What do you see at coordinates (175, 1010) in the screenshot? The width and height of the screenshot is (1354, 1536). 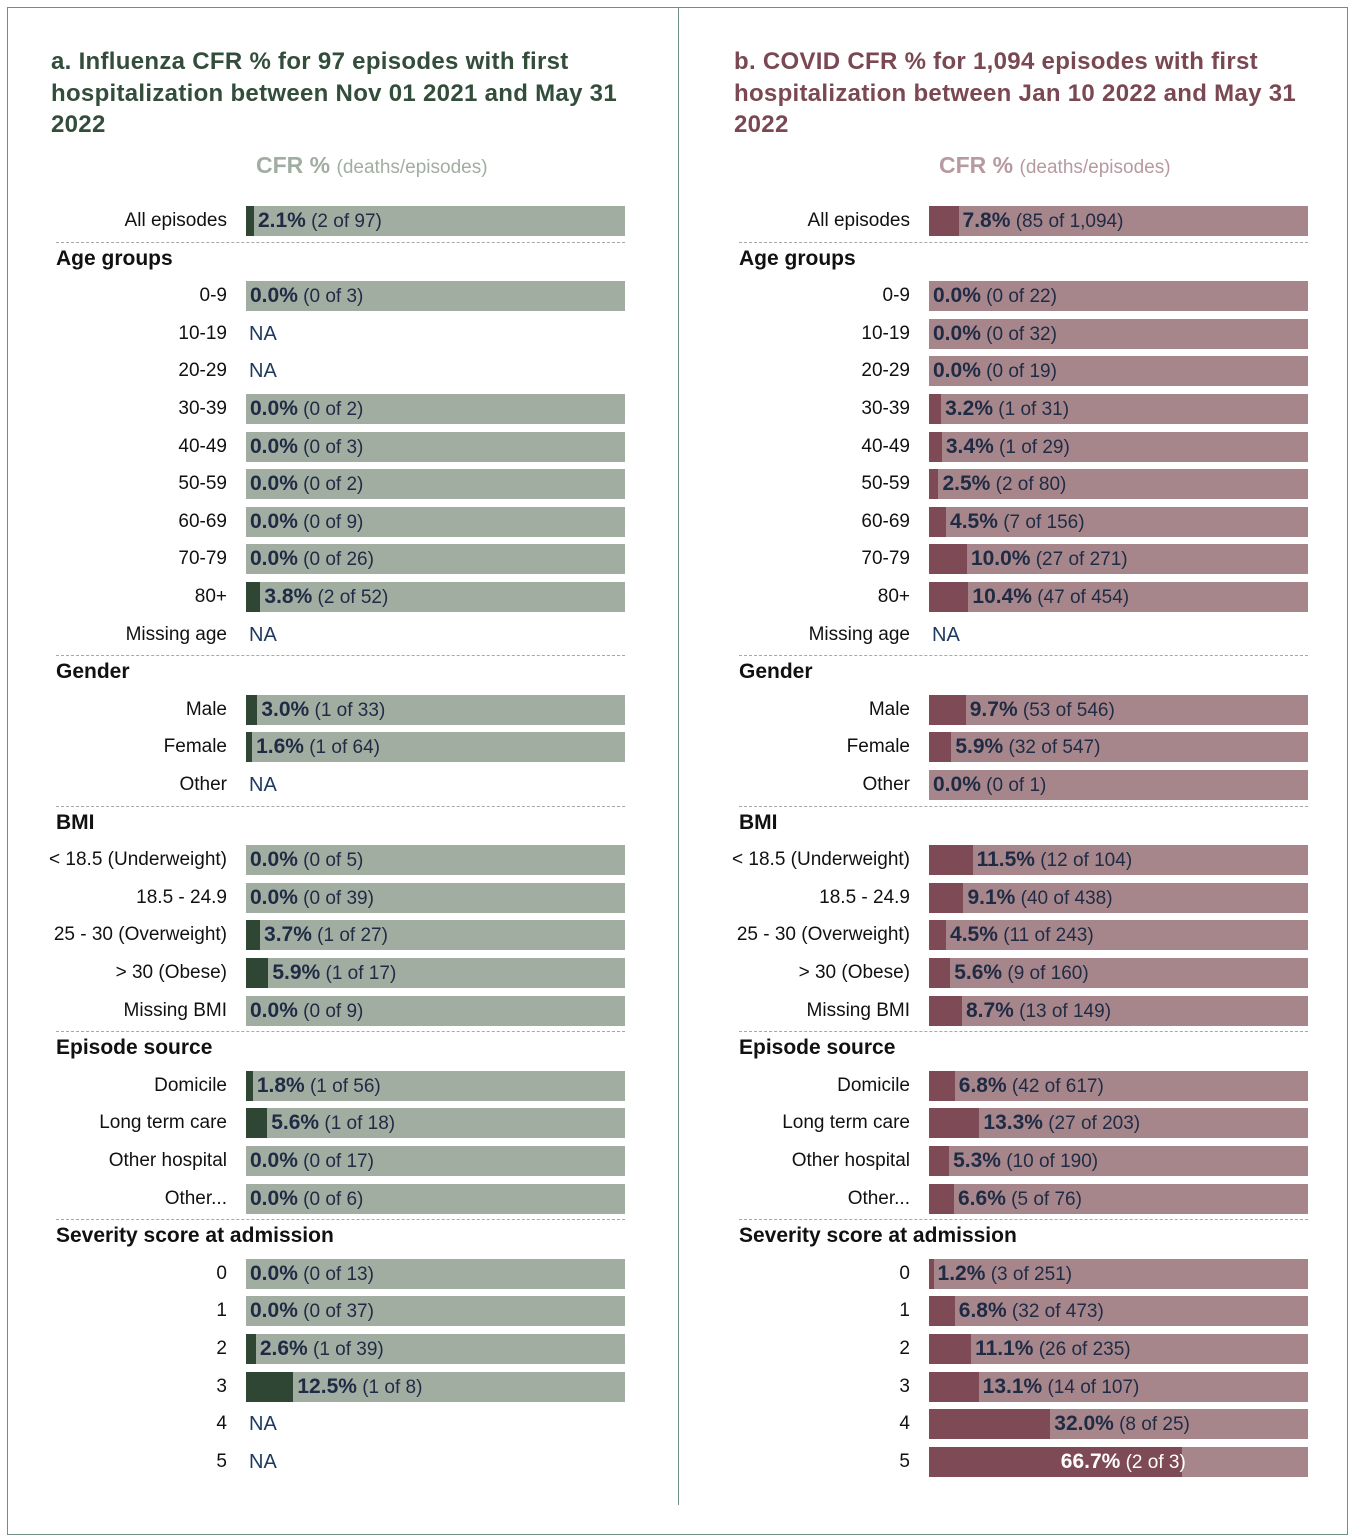 I see `row-label: Missing BMI` at bounding box center [175, 1010].